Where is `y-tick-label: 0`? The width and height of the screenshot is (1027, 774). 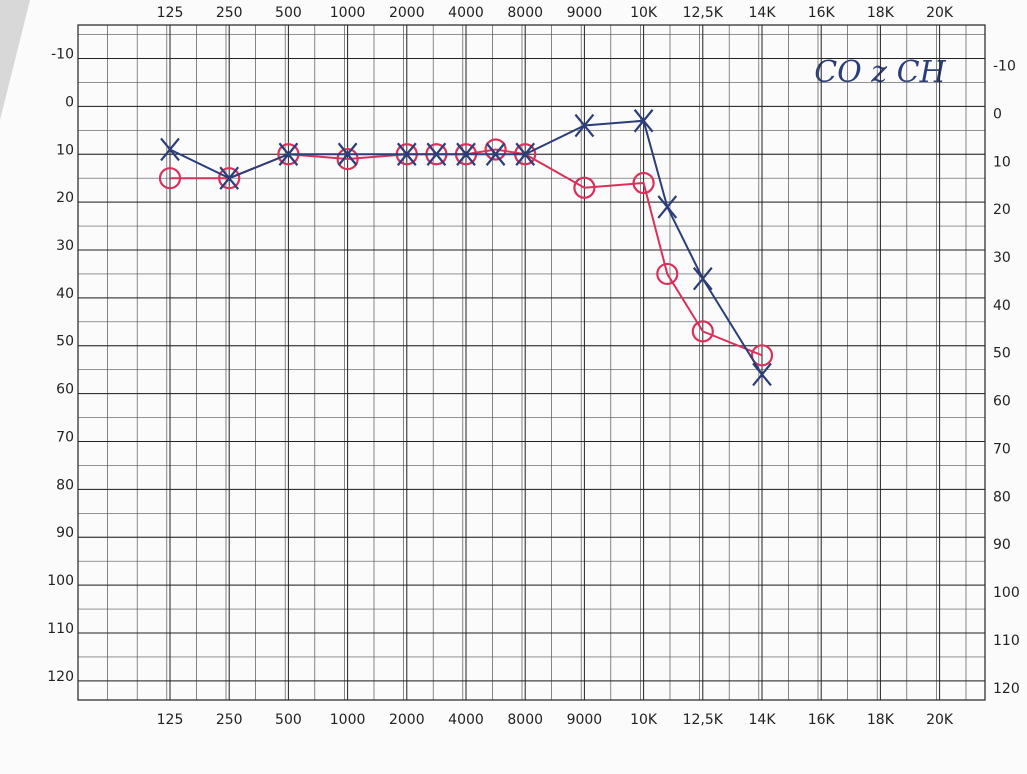 y-tick-label: 0 is located at coordinates (69, 102).